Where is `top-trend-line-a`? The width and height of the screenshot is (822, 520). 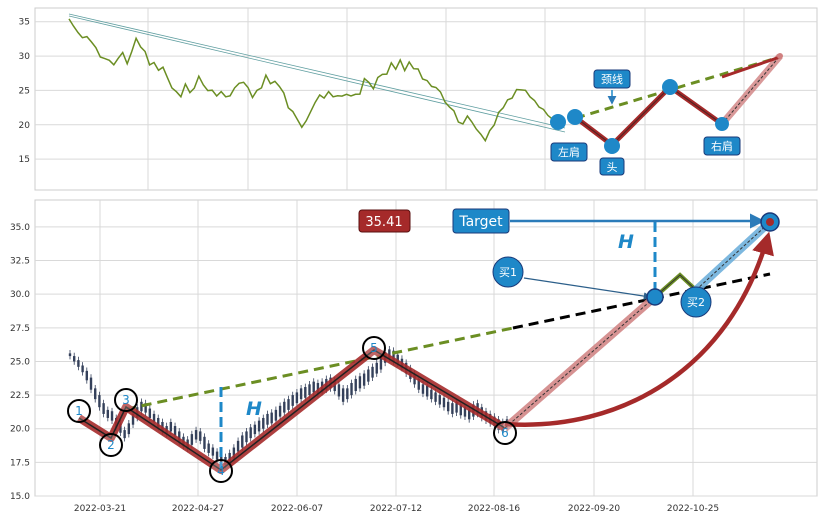
top-trend-line-a is located at coordinates (317, 71).